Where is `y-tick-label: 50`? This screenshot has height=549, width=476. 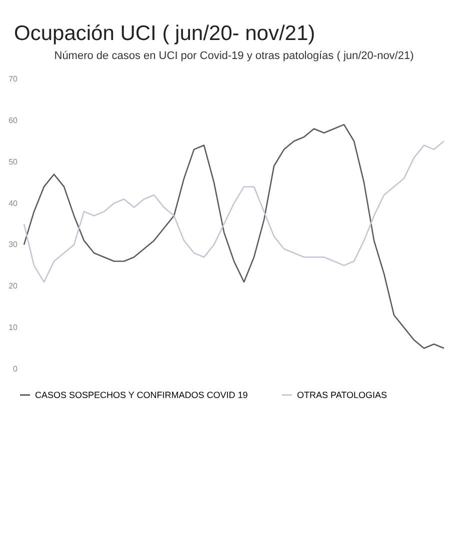
y-tick-label: 50 is located at coordinates (13, 161).